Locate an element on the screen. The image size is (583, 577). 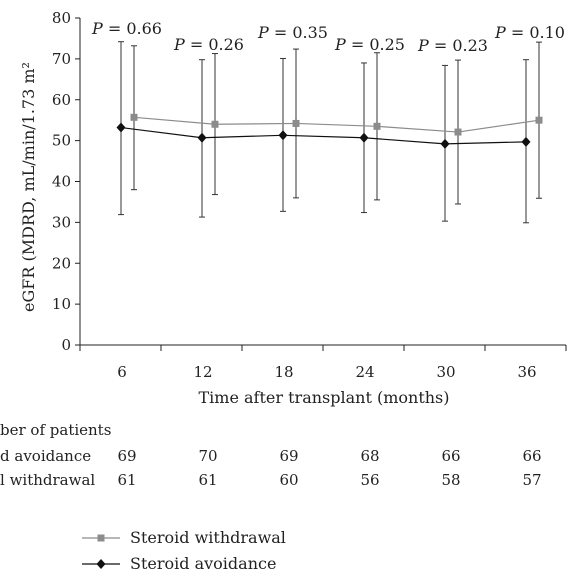
p-value-label: P = 0.25 is located at coordinates (369, 44).